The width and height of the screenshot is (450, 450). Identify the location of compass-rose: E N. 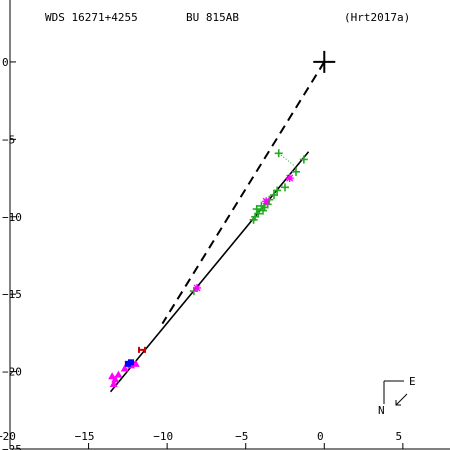
(397, 396).